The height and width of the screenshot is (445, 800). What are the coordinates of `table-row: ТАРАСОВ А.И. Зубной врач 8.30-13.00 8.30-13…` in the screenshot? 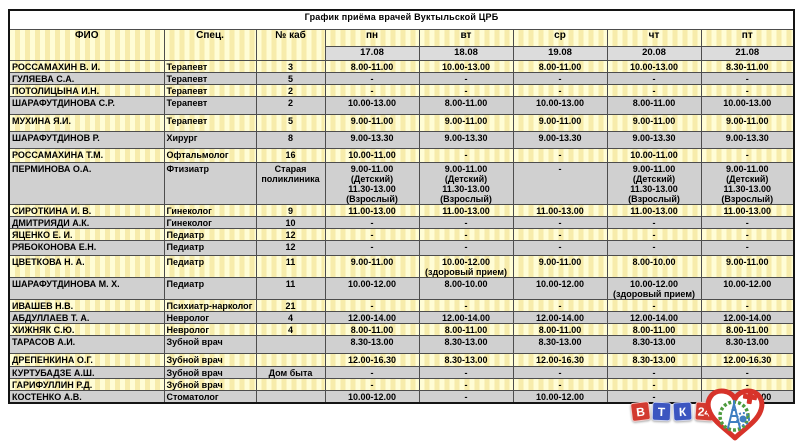 It's located at (401, 344).